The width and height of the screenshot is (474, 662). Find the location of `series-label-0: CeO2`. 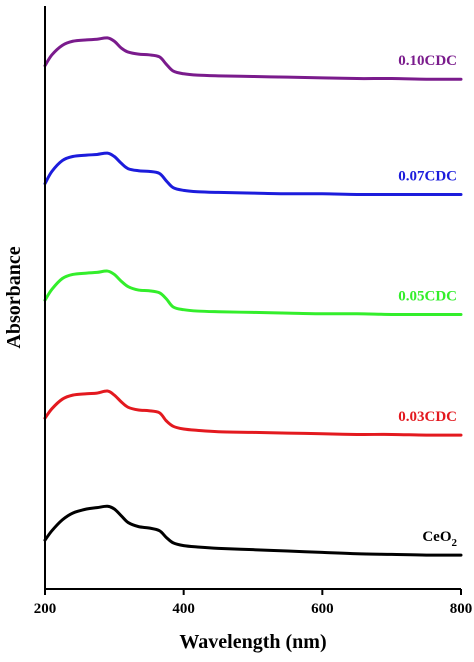

series-label-0: CeO2 is located at coordinates (439, 539).